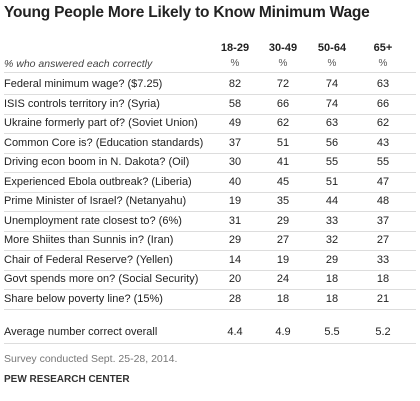 The width and height of the screenshot is (420, 401). What do you see at coordinates (83, 84) in the screenshot?
I see `row-label: Federal minimum wage? ($7.25)` at bounding box center [83, 84].